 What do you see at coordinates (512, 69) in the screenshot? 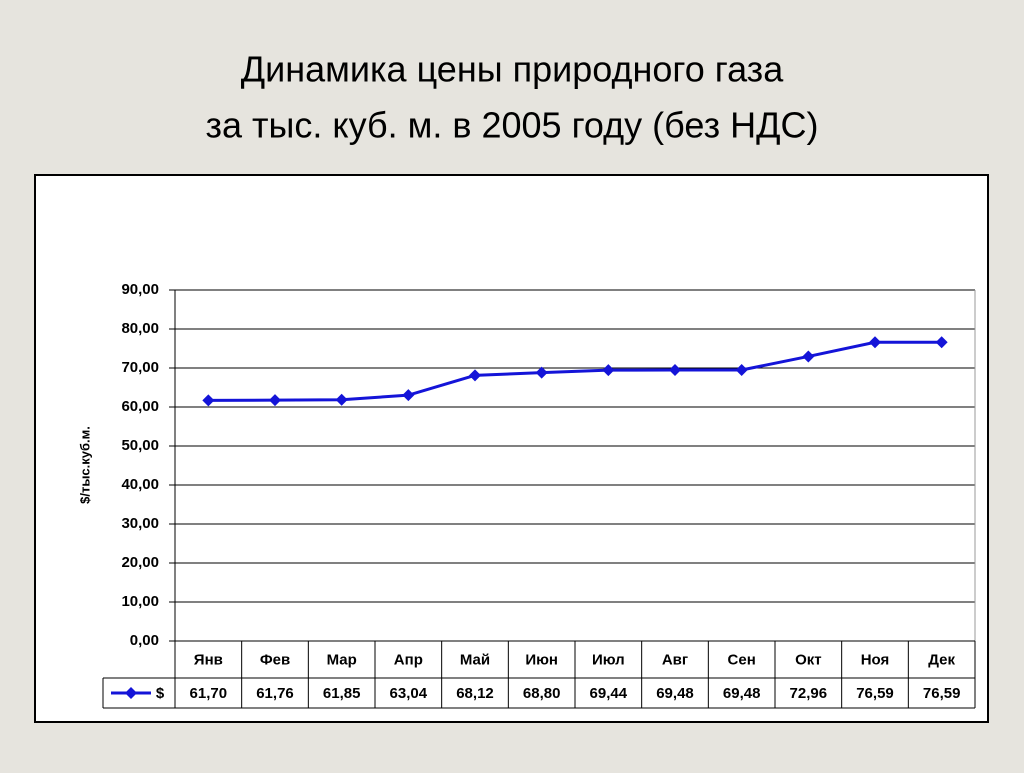
I see `chart-title: Динамика цены природного газа` at bounding box center [512, 69].